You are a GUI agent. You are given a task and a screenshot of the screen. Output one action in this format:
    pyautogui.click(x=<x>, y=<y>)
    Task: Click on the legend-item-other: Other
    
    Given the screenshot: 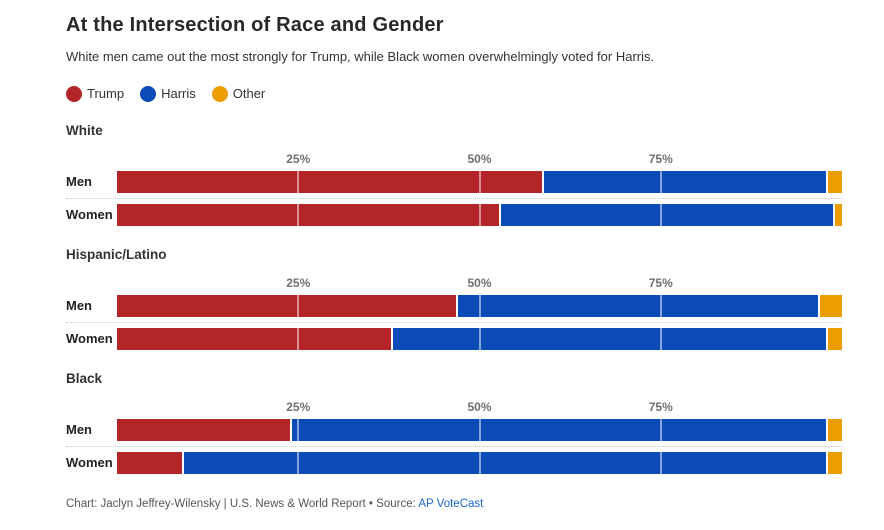 What is the action you would take?
    pyautogui.click(x=238, y=93)
    